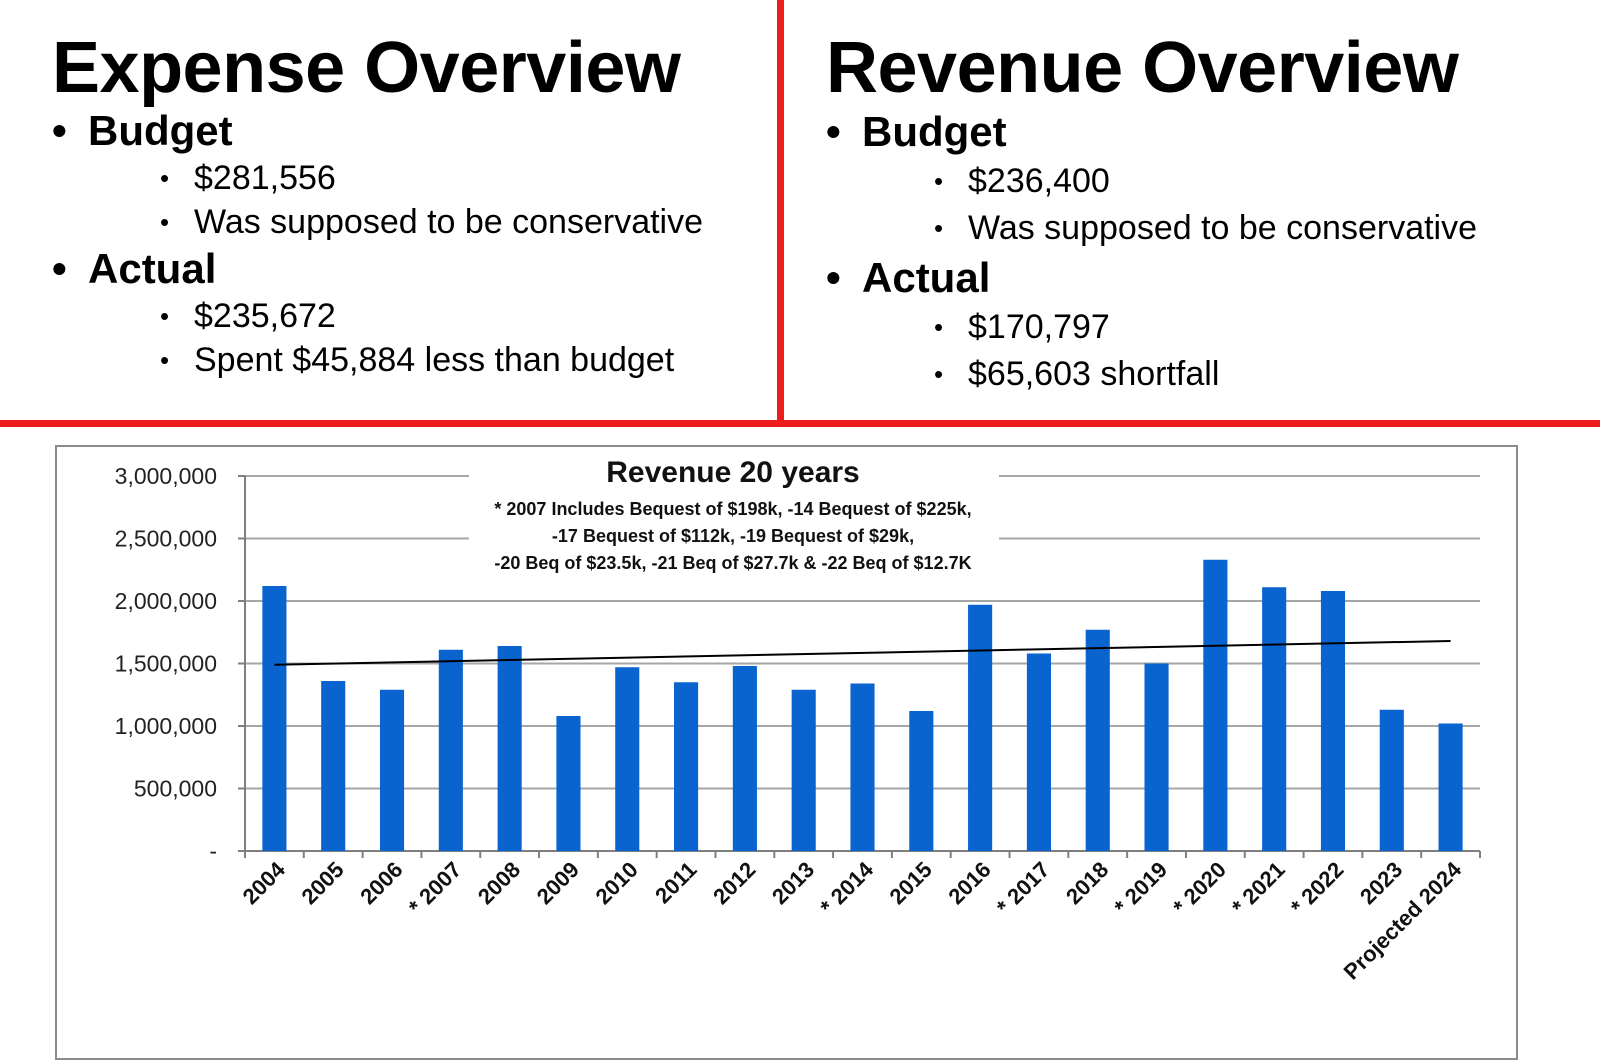  Describe the element at coordinates (166, 601) in the screenshot. I see `y-tick-label: 2,000,000` at that location.